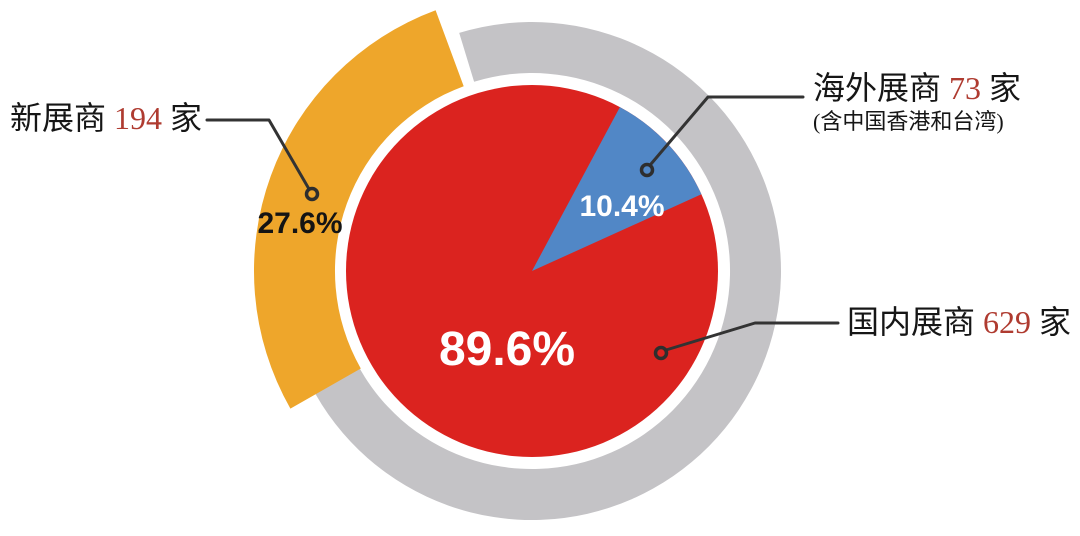 This screenshot has width=1080, height=536. Describe the element at coordinates (1001, 88) in the screenshot. I see `callout-overseas-suffix: 家` at that location.